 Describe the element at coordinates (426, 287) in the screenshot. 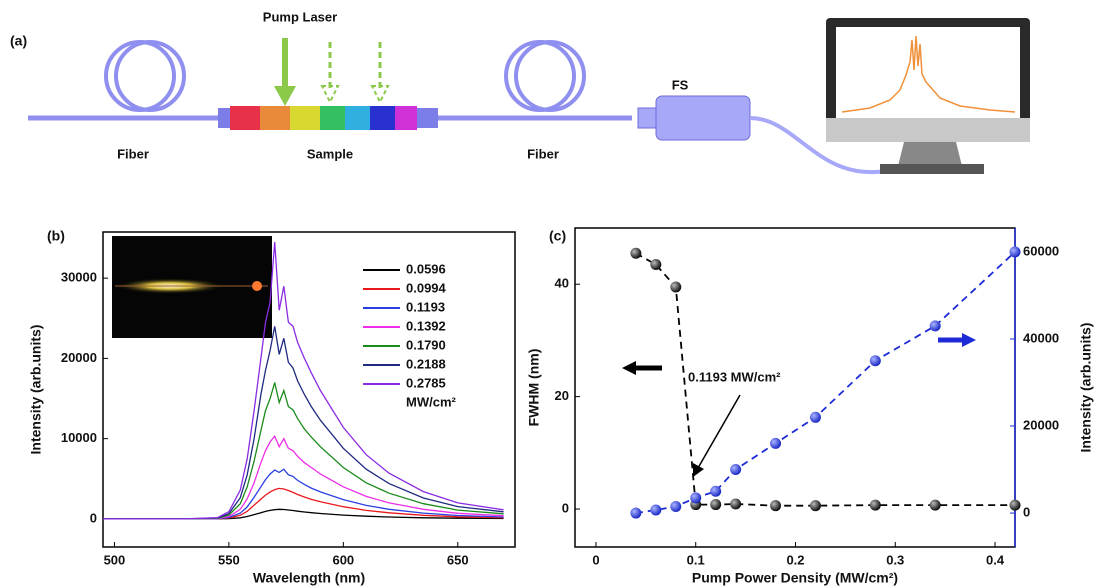

I see `legend-label: 0.0994` at that location.